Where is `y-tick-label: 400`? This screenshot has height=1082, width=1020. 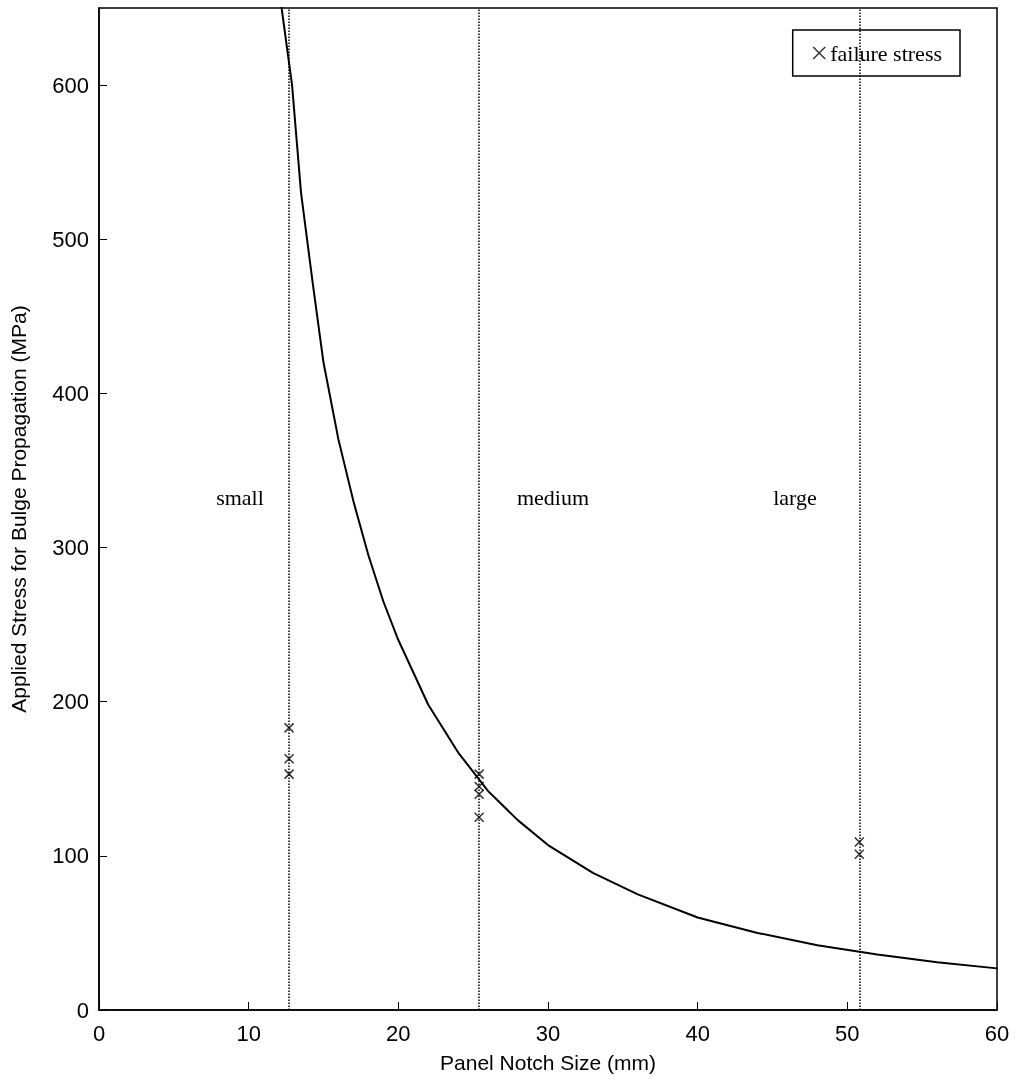 y-tick-label: 400 is located at coordinates (70, 393).